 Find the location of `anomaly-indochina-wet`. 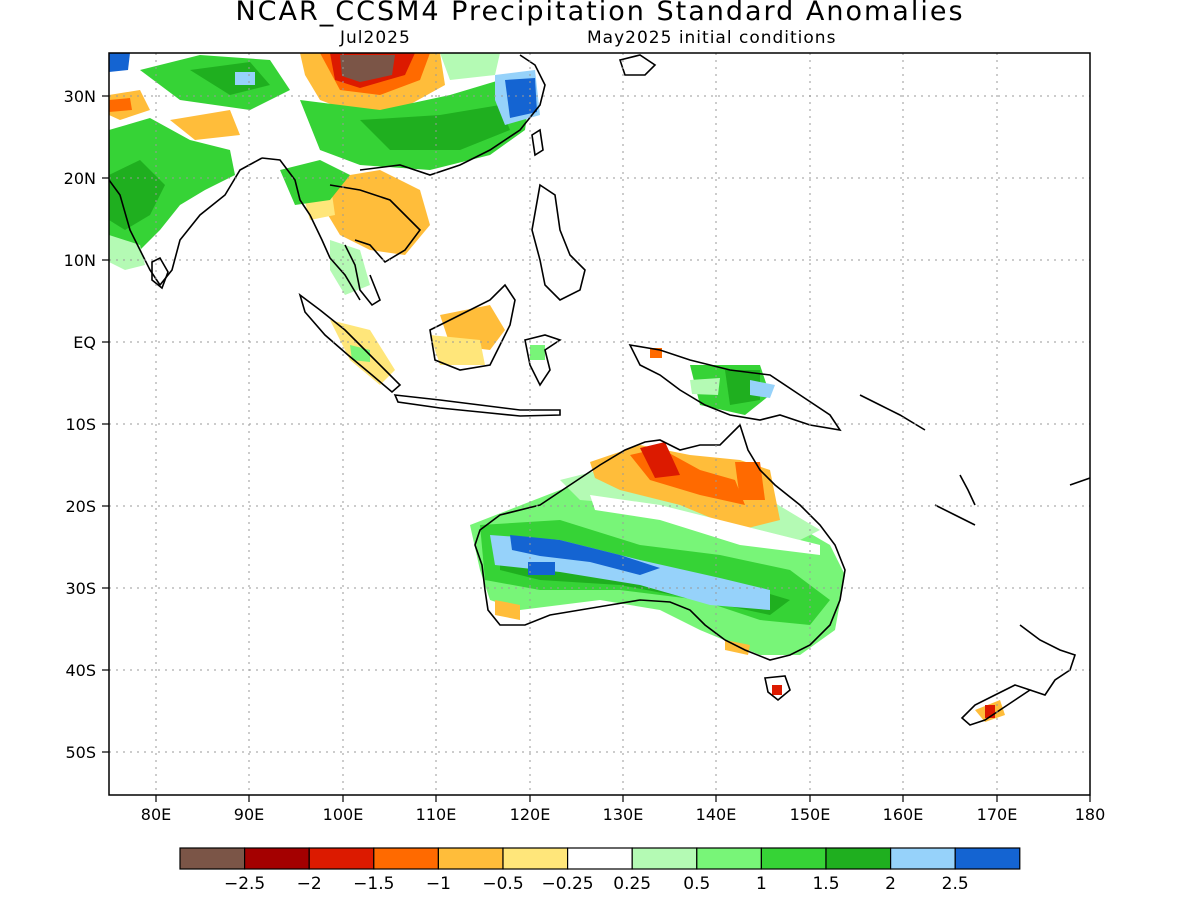

anomaly-indochina-wet is located at coordinates (315, 182).